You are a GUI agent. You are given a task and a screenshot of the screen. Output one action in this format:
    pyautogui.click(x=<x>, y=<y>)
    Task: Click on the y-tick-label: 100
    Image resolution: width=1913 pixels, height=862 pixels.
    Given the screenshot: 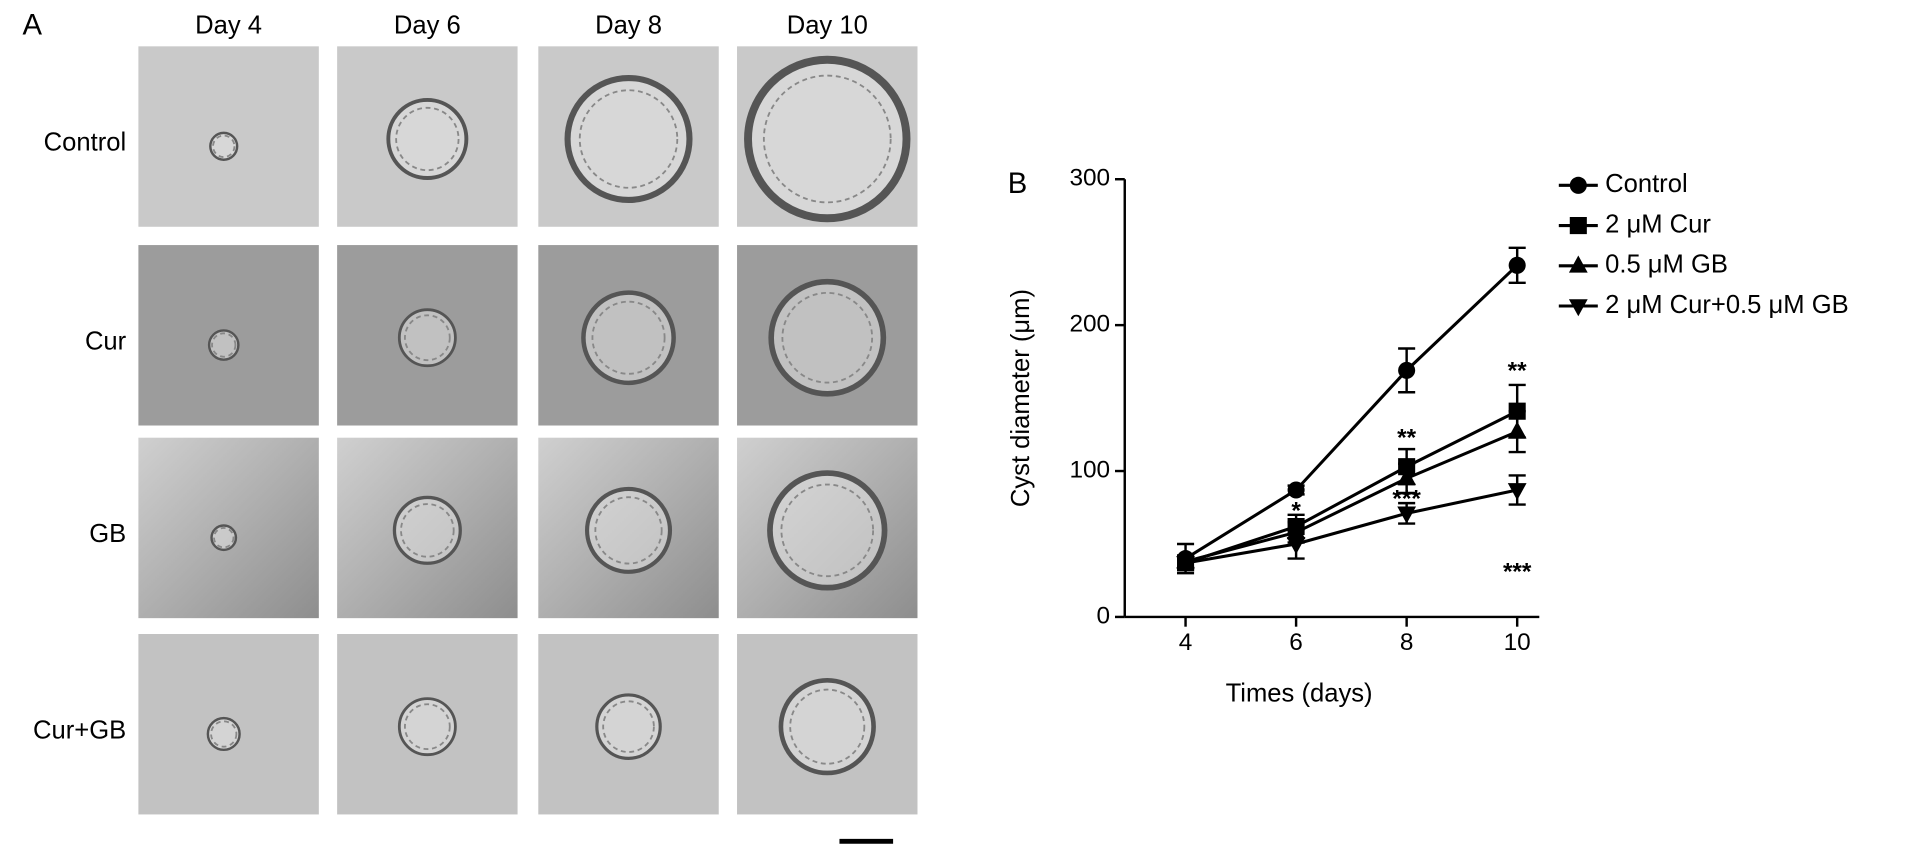 What is the action you would take?
    pyautogui.click(x=1089, y=469)
    